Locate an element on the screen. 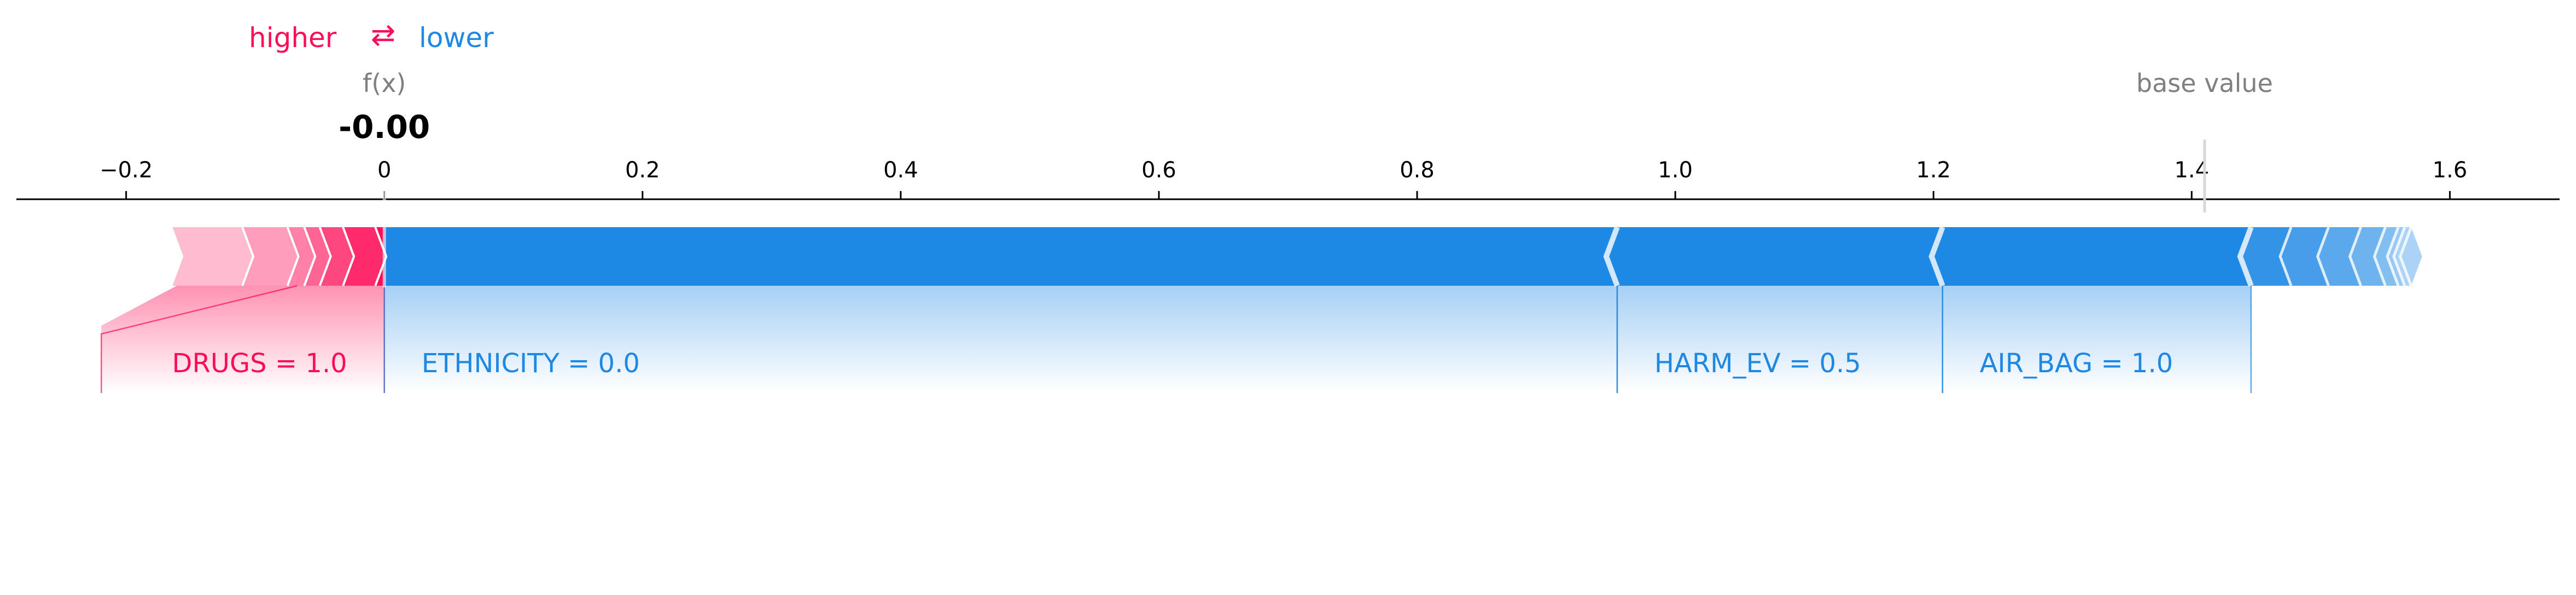 Image resolution: width=2576 pixels, height=595 pixels. x-tick-label: 1.0 is located at coordinates (1675, 170).